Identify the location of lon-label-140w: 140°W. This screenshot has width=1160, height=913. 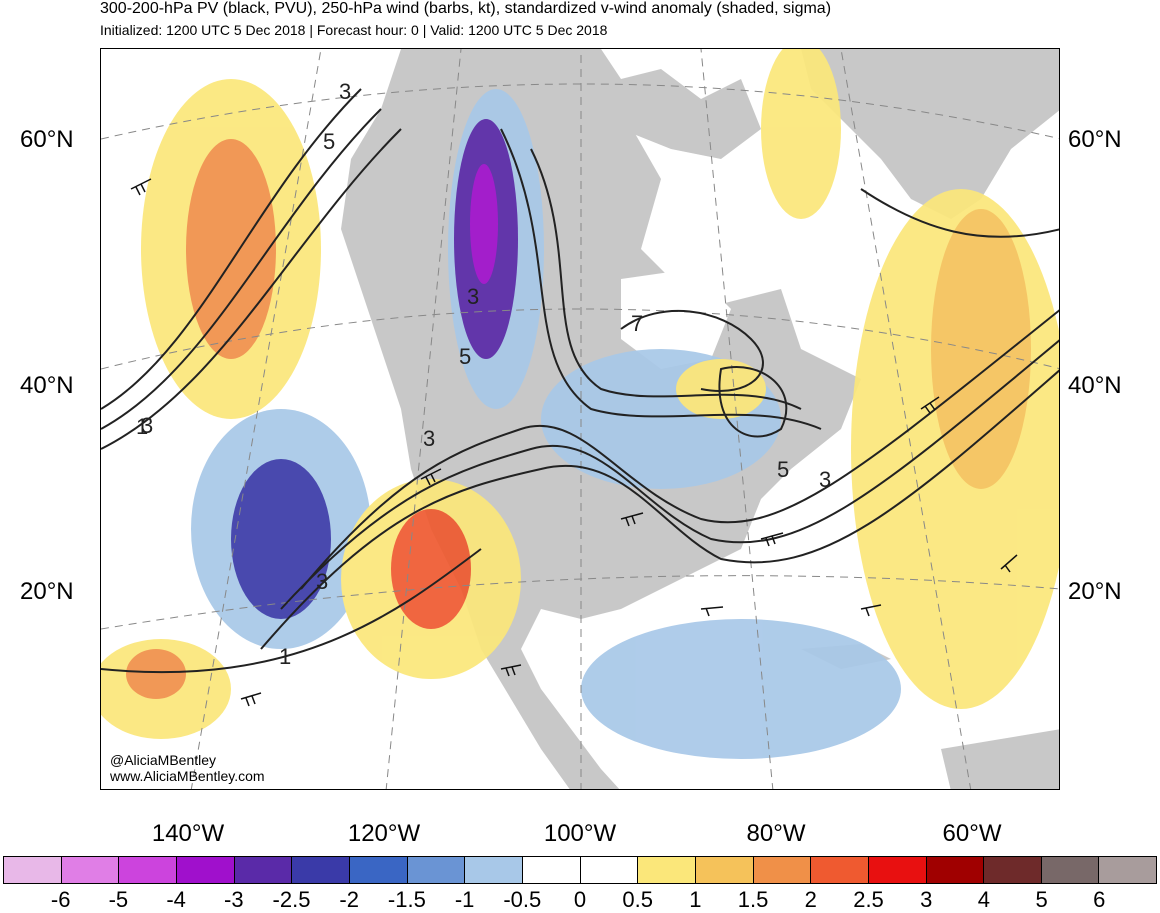
(188, 833).